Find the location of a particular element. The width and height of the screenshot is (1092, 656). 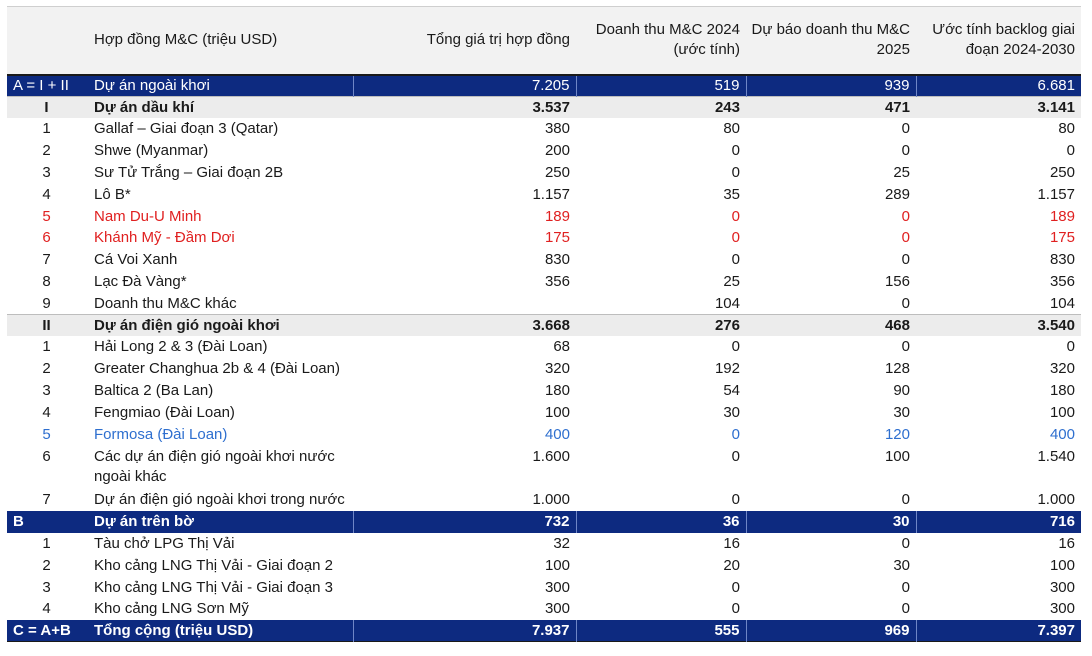

row-total-value: 300 is located at coordinates (557, 587).